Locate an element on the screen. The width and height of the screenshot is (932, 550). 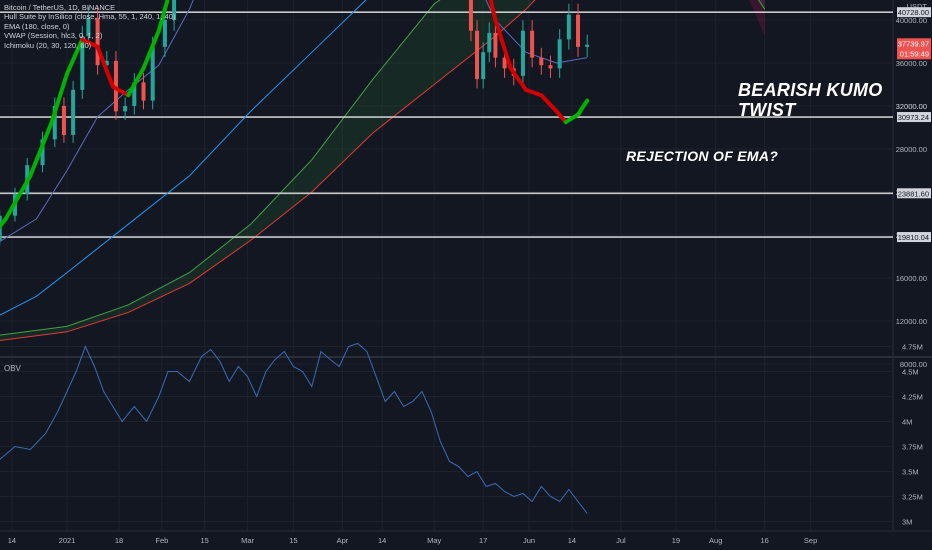
time-tick-label: Jul is located at coordinates (621, 540).